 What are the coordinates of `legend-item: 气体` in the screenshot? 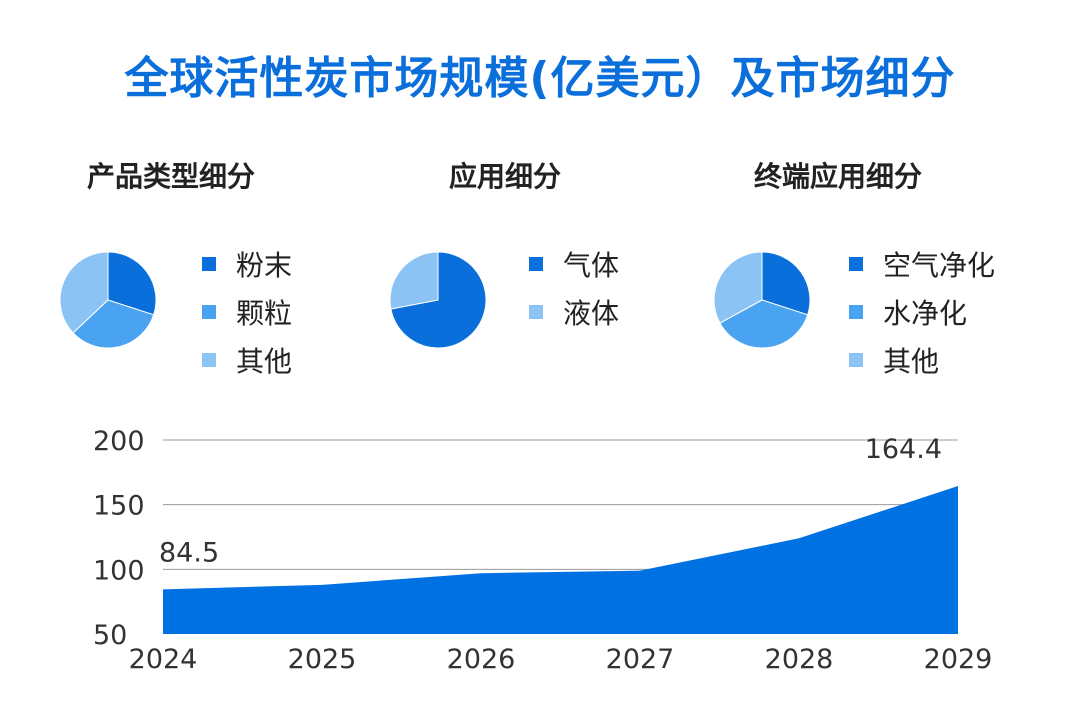 It's located at (574, 264).